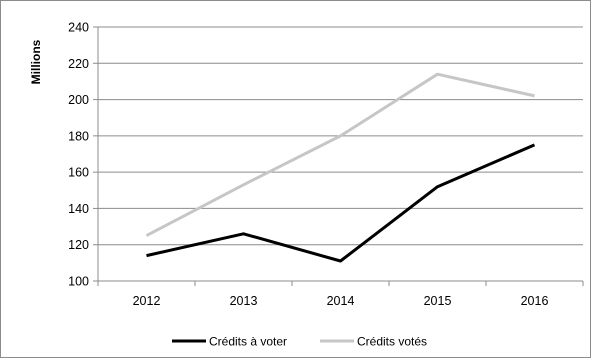  What do you see at coordinates (78, 64) in the screenshot?
I see `y-tick-label: 220` at bounding box center [78, 64].